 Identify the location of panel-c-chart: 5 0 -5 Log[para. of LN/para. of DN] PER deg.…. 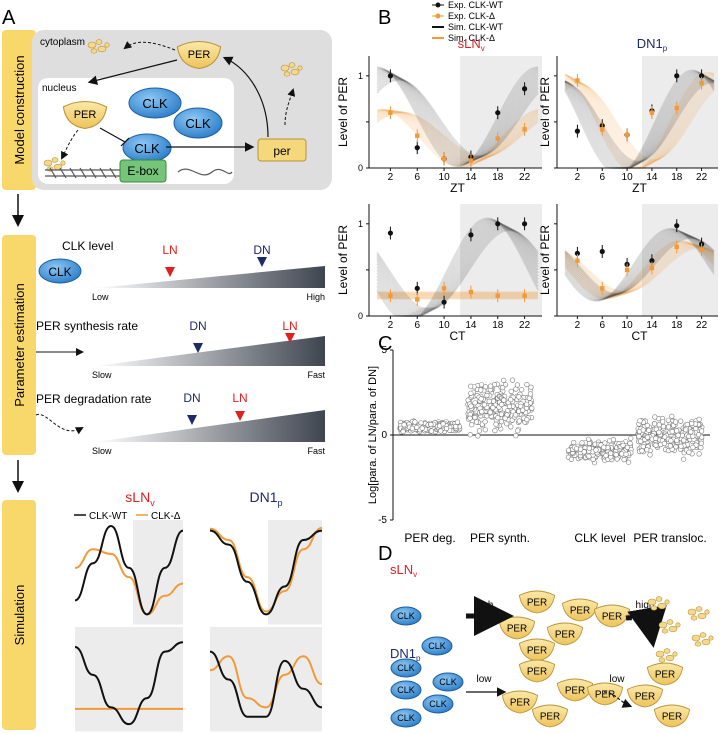
(538, 445).